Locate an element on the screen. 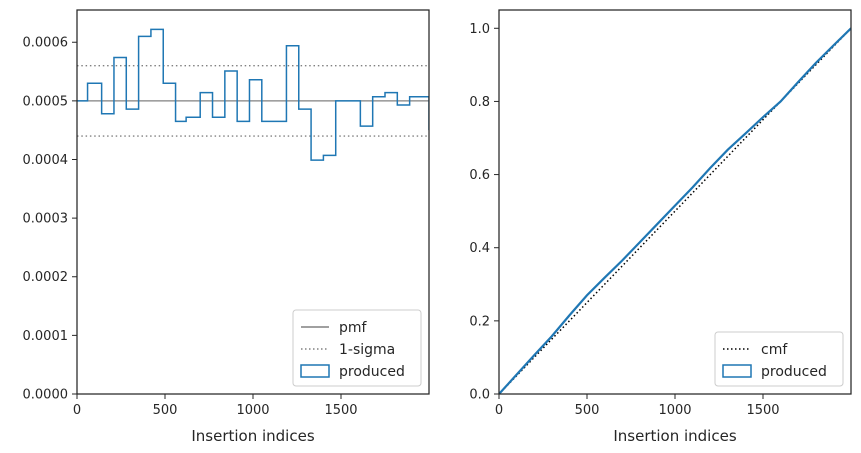  y-tick-label: 0.0000 is located at coordinates (46, 395).